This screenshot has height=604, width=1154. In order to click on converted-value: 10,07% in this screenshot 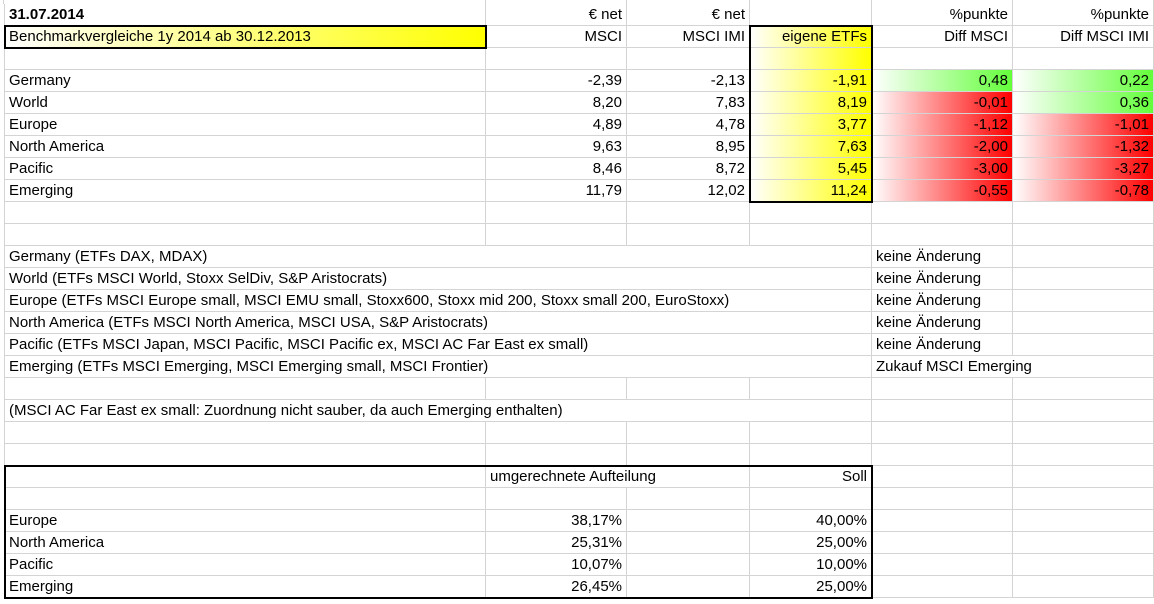, I will do `click(556, 565)`.